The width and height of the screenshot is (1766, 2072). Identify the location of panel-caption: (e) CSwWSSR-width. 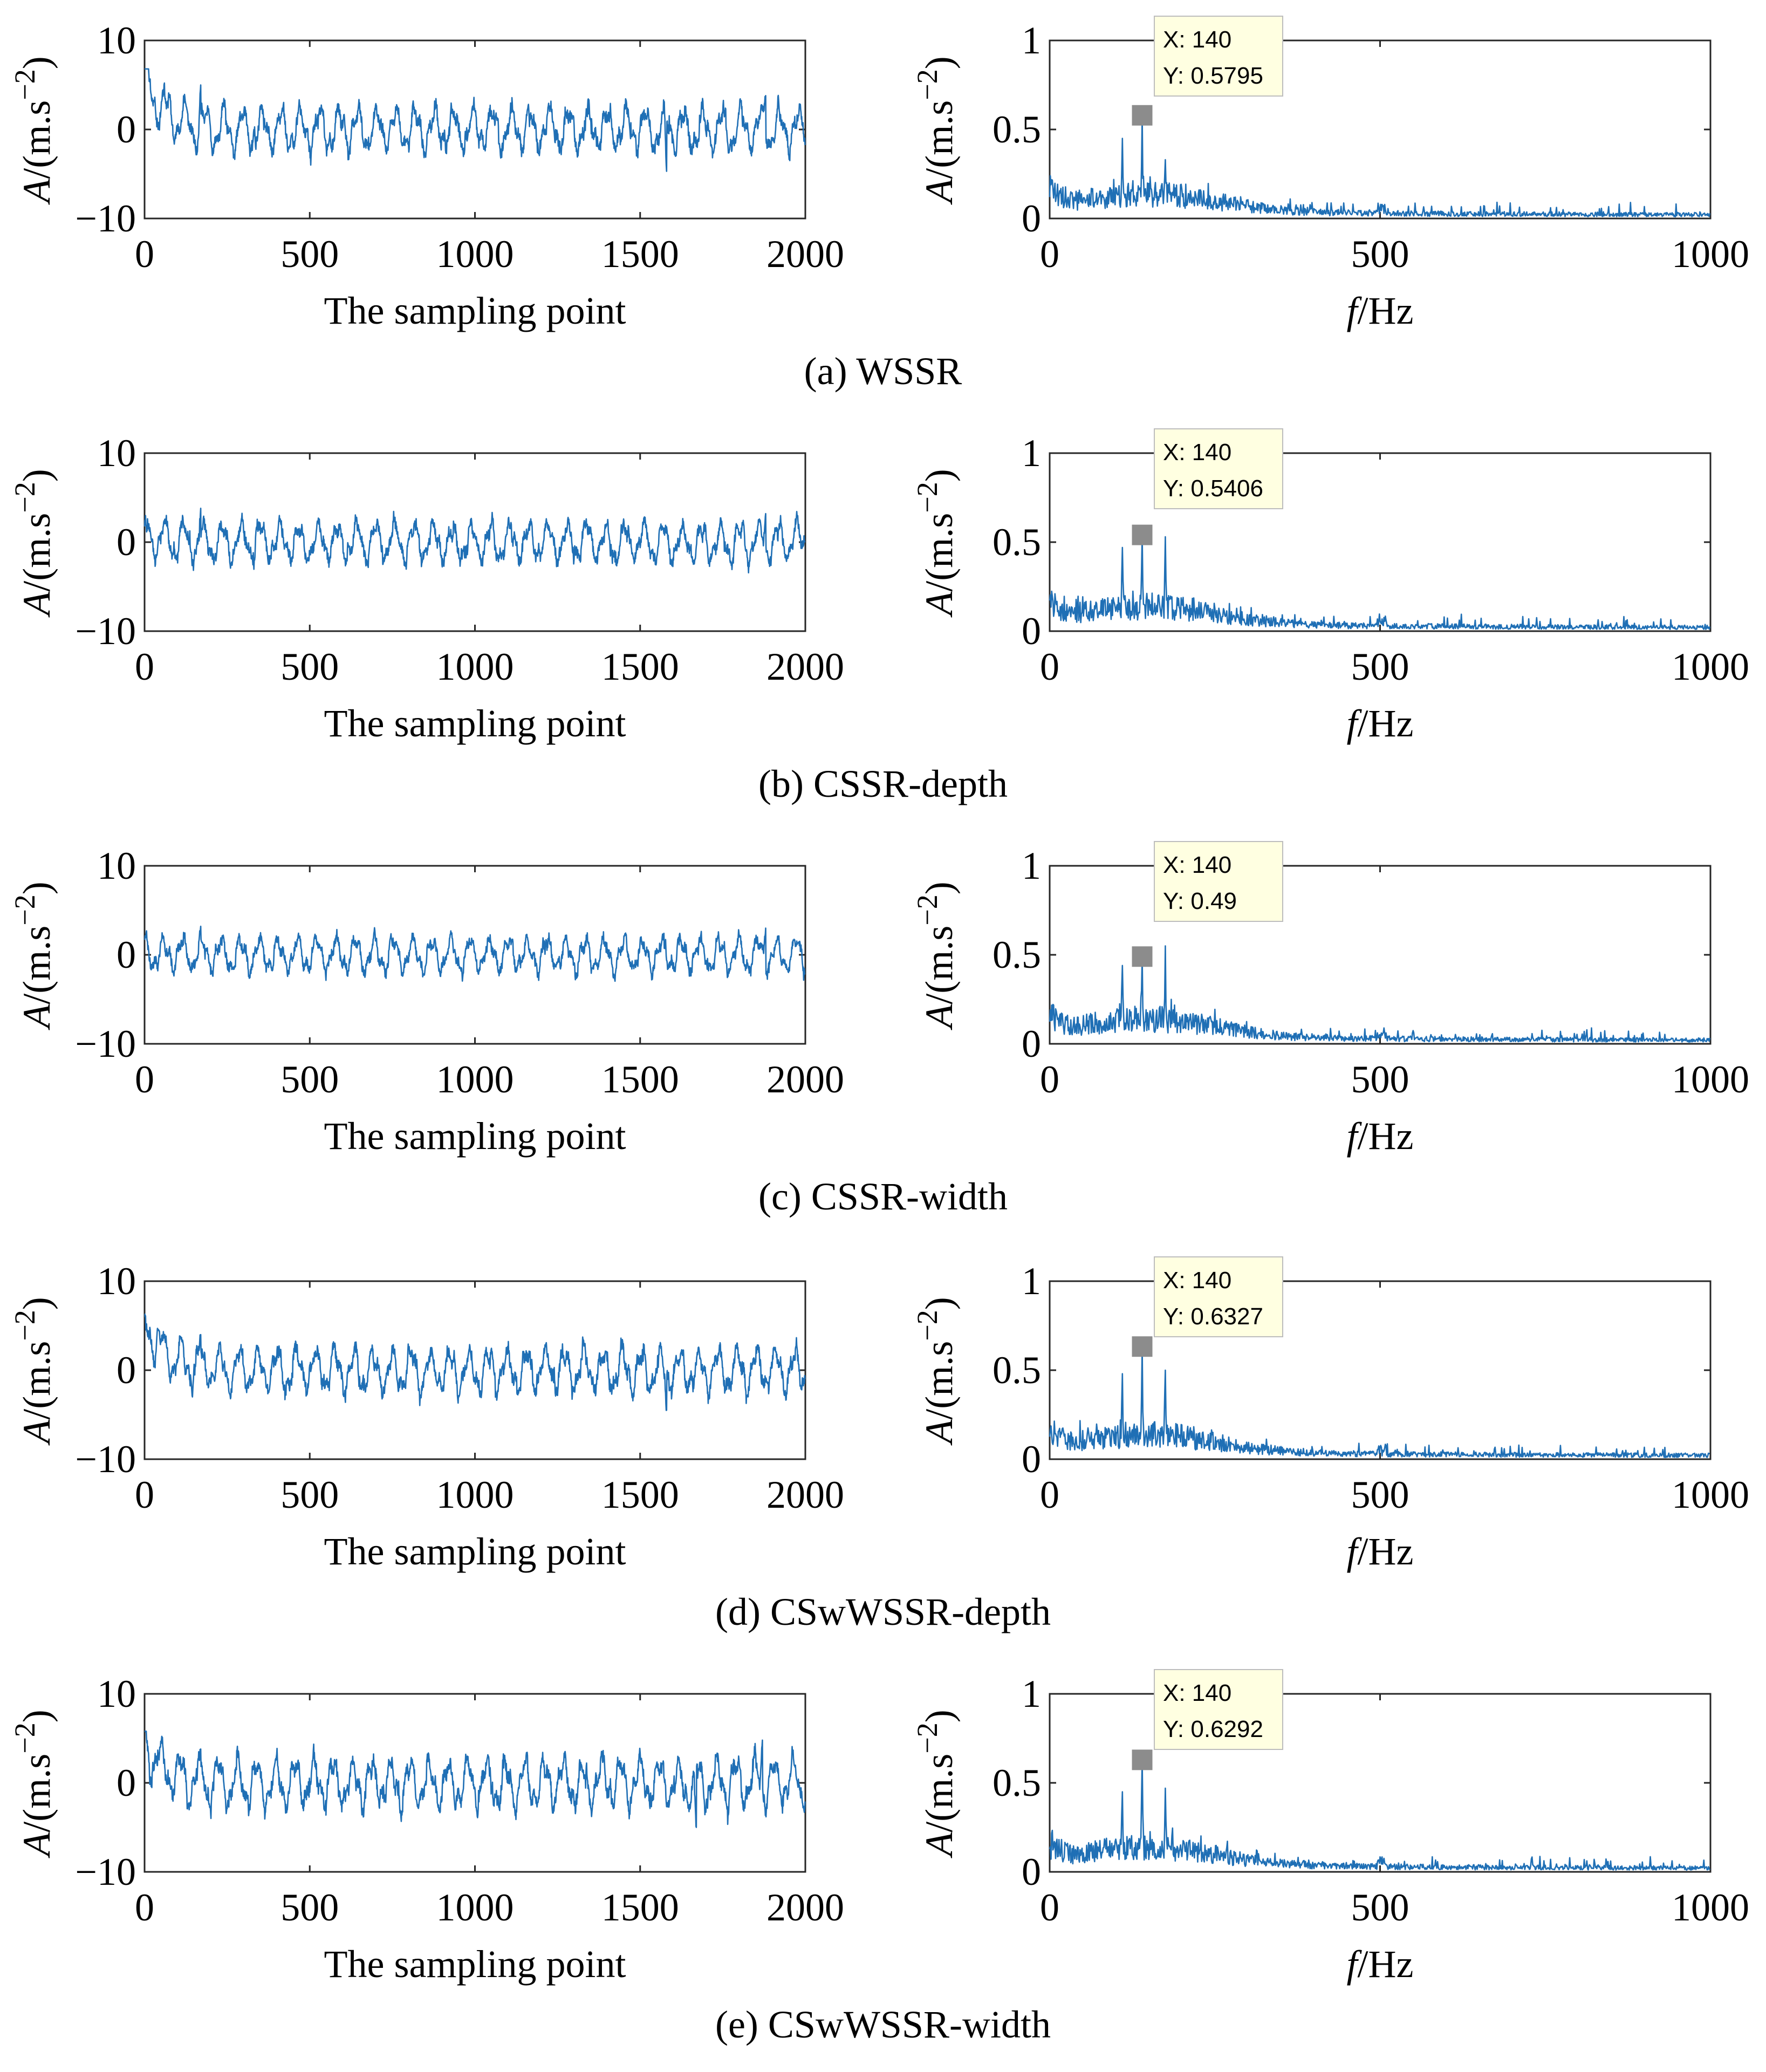
(883, 2024).